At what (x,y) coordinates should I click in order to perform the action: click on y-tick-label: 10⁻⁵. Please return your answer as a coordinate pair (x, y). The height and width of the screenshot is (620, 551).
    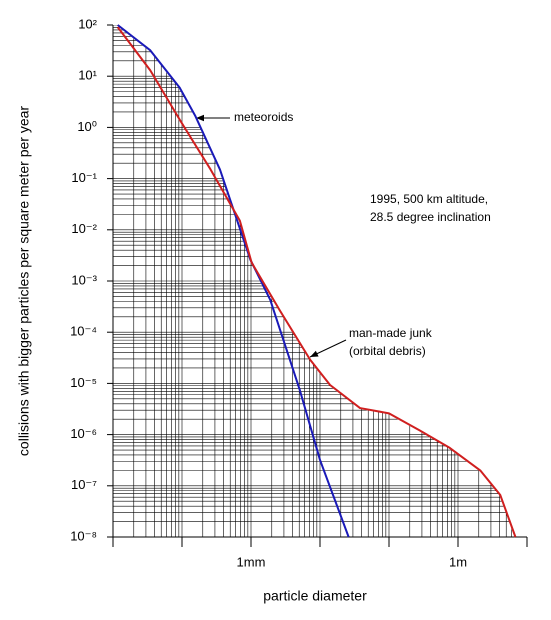
    Looking at the image, I should click on (83, 382).